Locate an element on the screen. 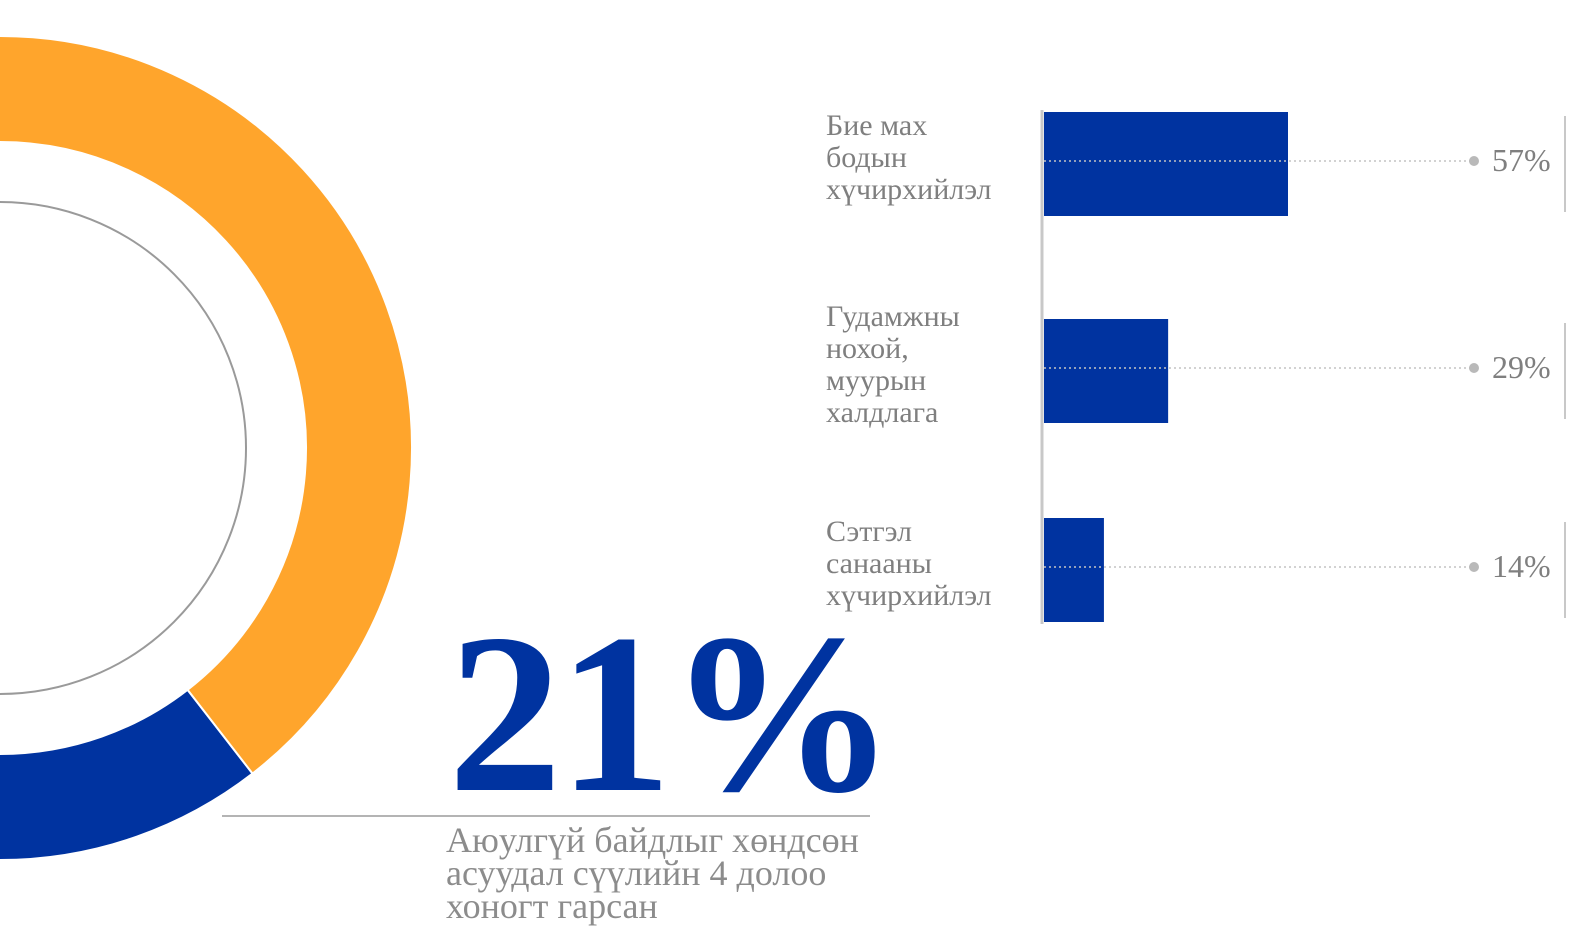 The height and width of the screenshot is (934, 1573). category-label-line: Бие мах is located at coordinates (877, 125).